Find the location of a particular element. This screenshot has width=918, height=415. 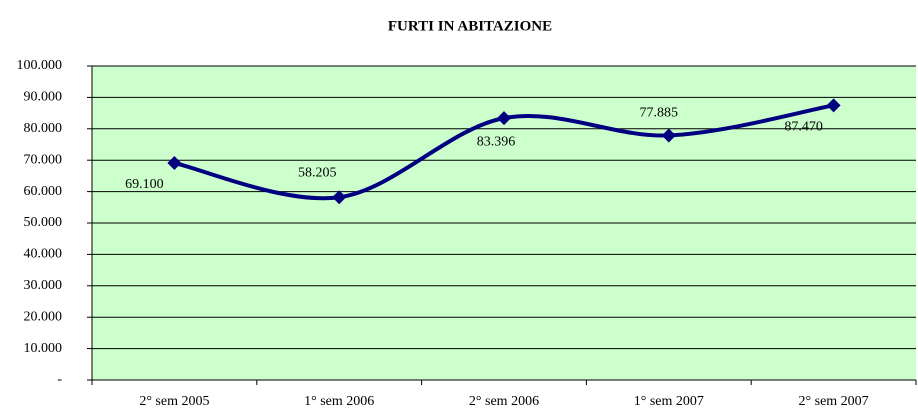

y-tick-label: 10.000 is located at coordinates (43, 348).